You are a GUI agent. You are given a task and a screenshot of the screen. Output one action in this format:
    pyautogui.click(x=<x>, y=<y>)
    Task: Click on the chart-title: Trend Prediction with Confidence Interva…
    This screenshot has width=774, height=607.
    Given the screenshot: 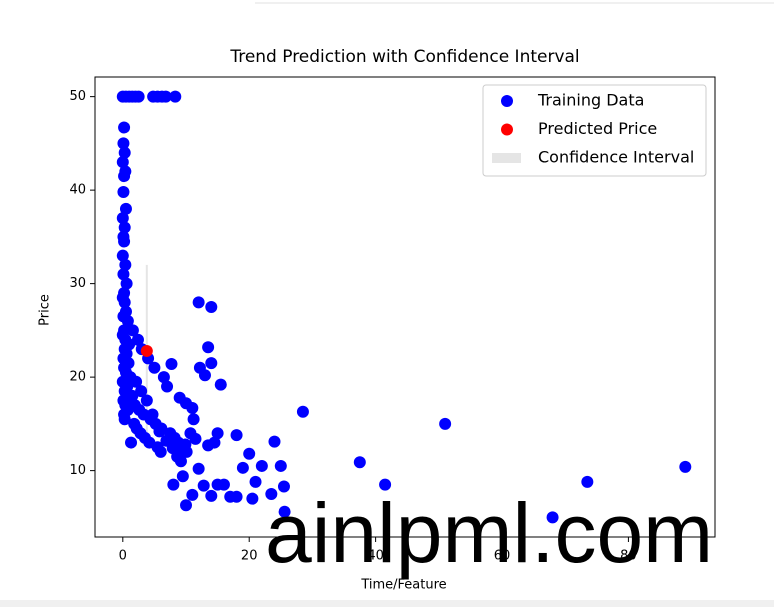 What is the action you would take?
    pyautogui.click(x=404, y=57)
    